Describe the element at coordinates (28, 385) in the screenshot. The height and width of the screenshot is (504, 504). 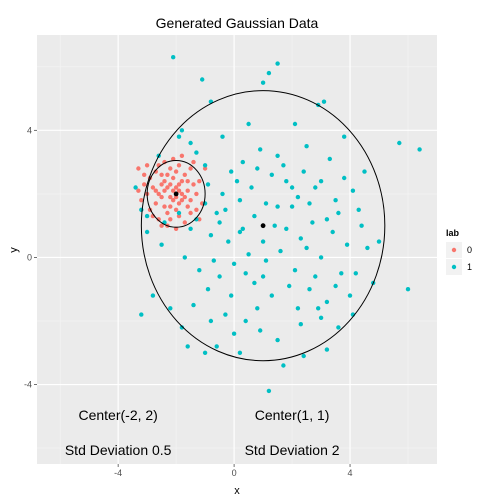
I see `y-tick-label: -4` at that location.